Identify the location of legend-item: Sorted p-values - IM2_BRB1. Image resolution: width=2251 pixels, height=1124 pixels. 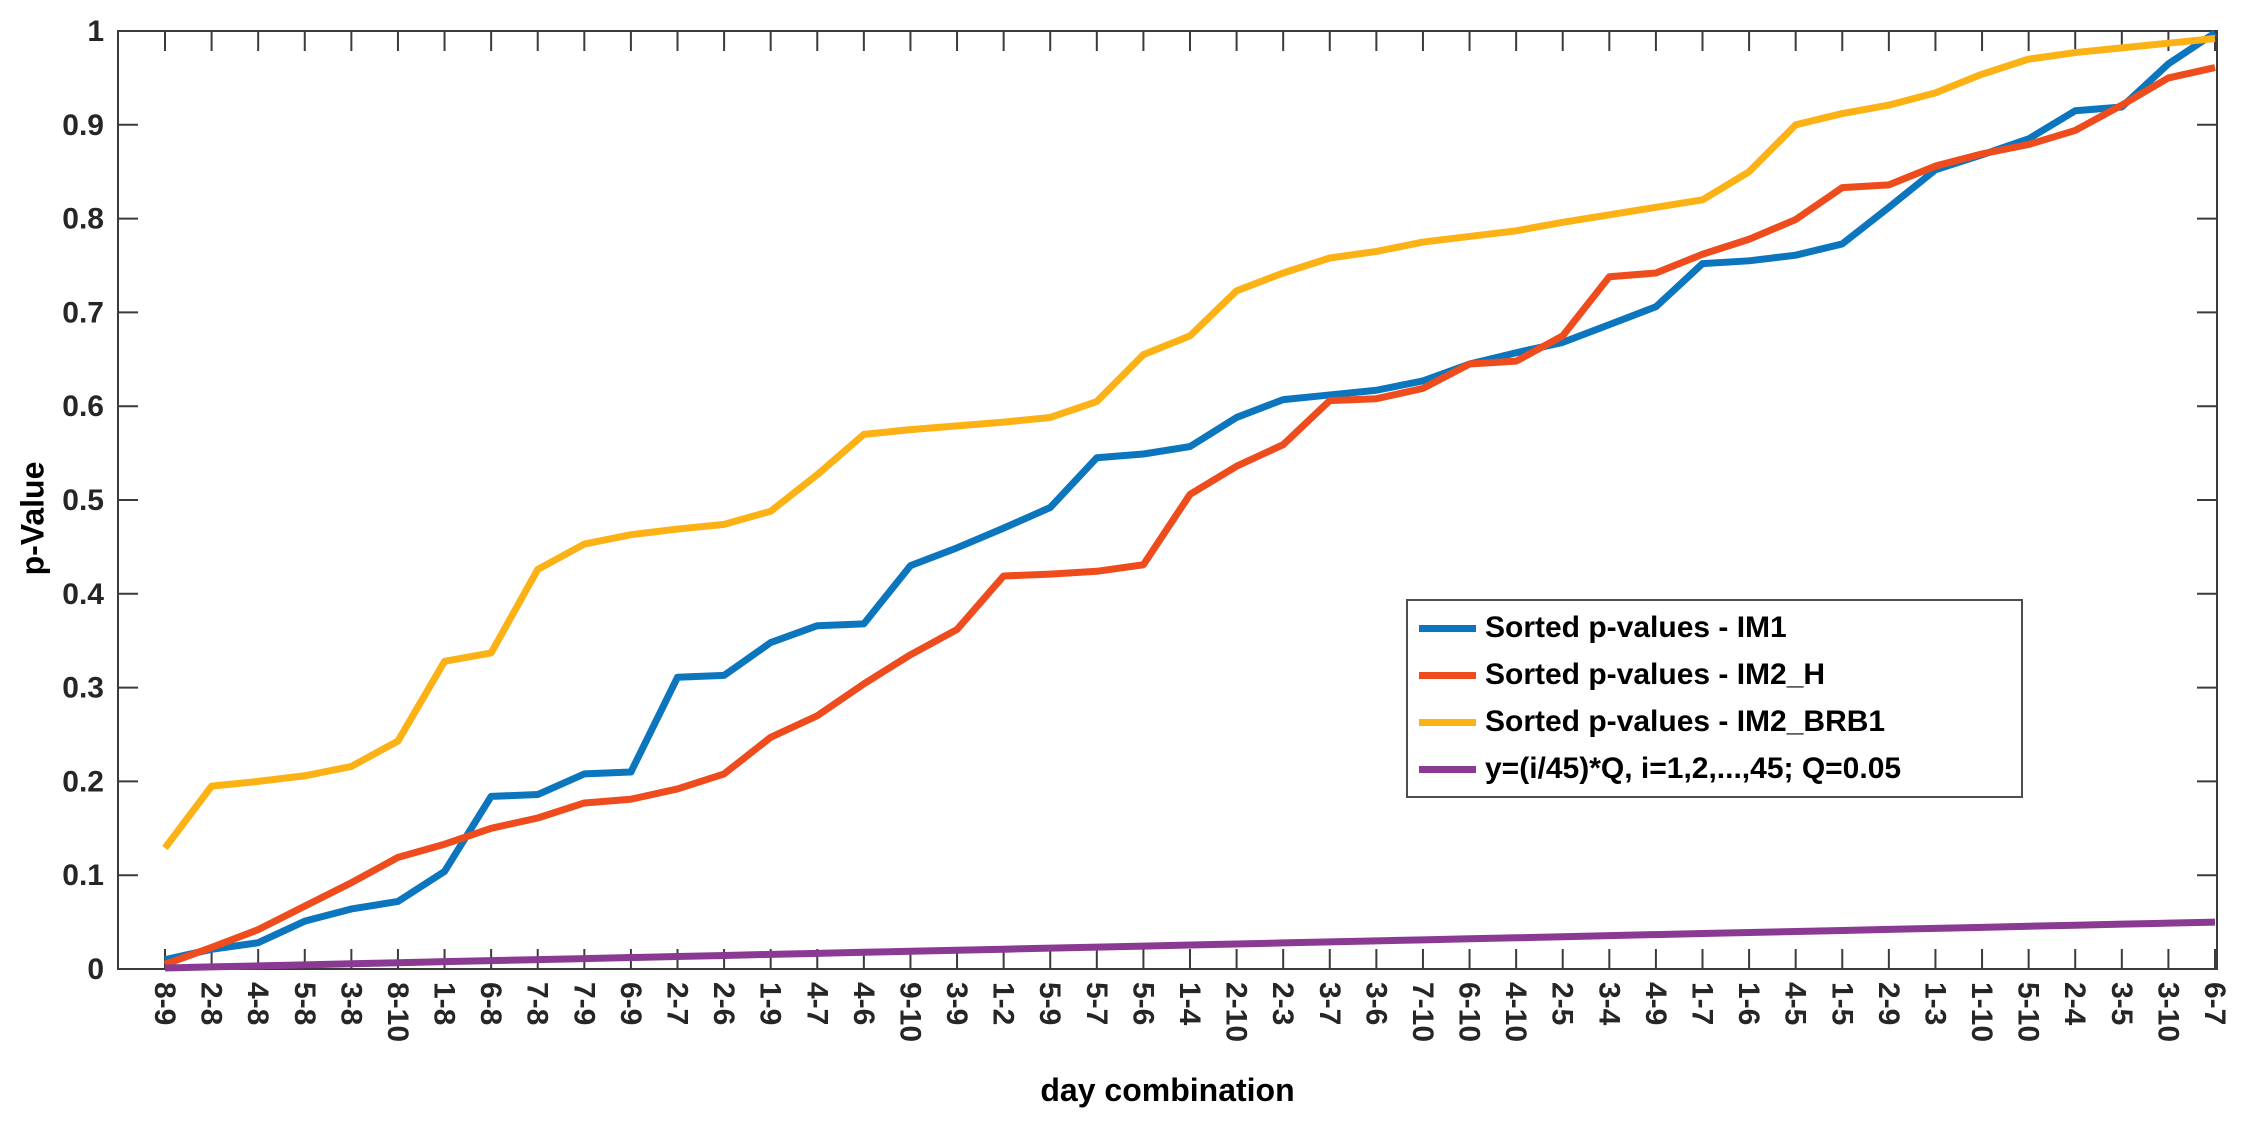
(1720, 722).